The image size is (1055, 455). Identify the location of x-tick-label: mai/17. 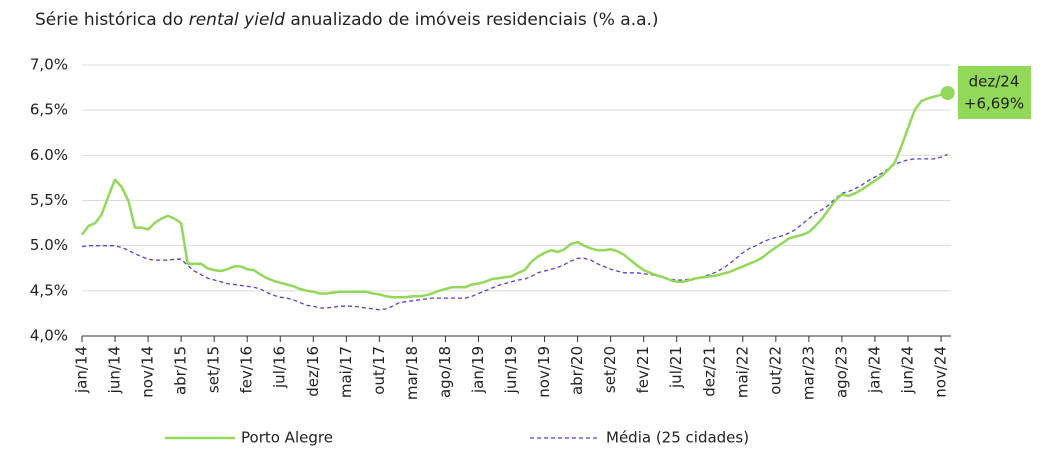
(346, 372).